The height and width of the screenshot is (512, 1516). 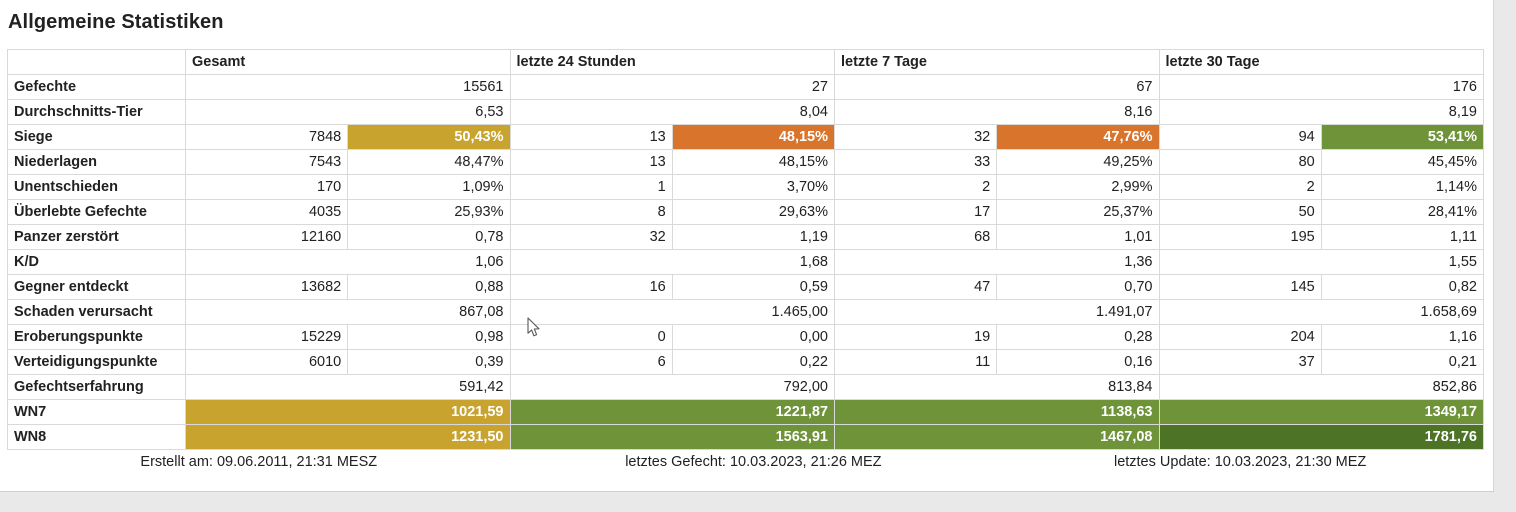 I want to click on stat-count-cell: 37, so click(x=1240, y=362).